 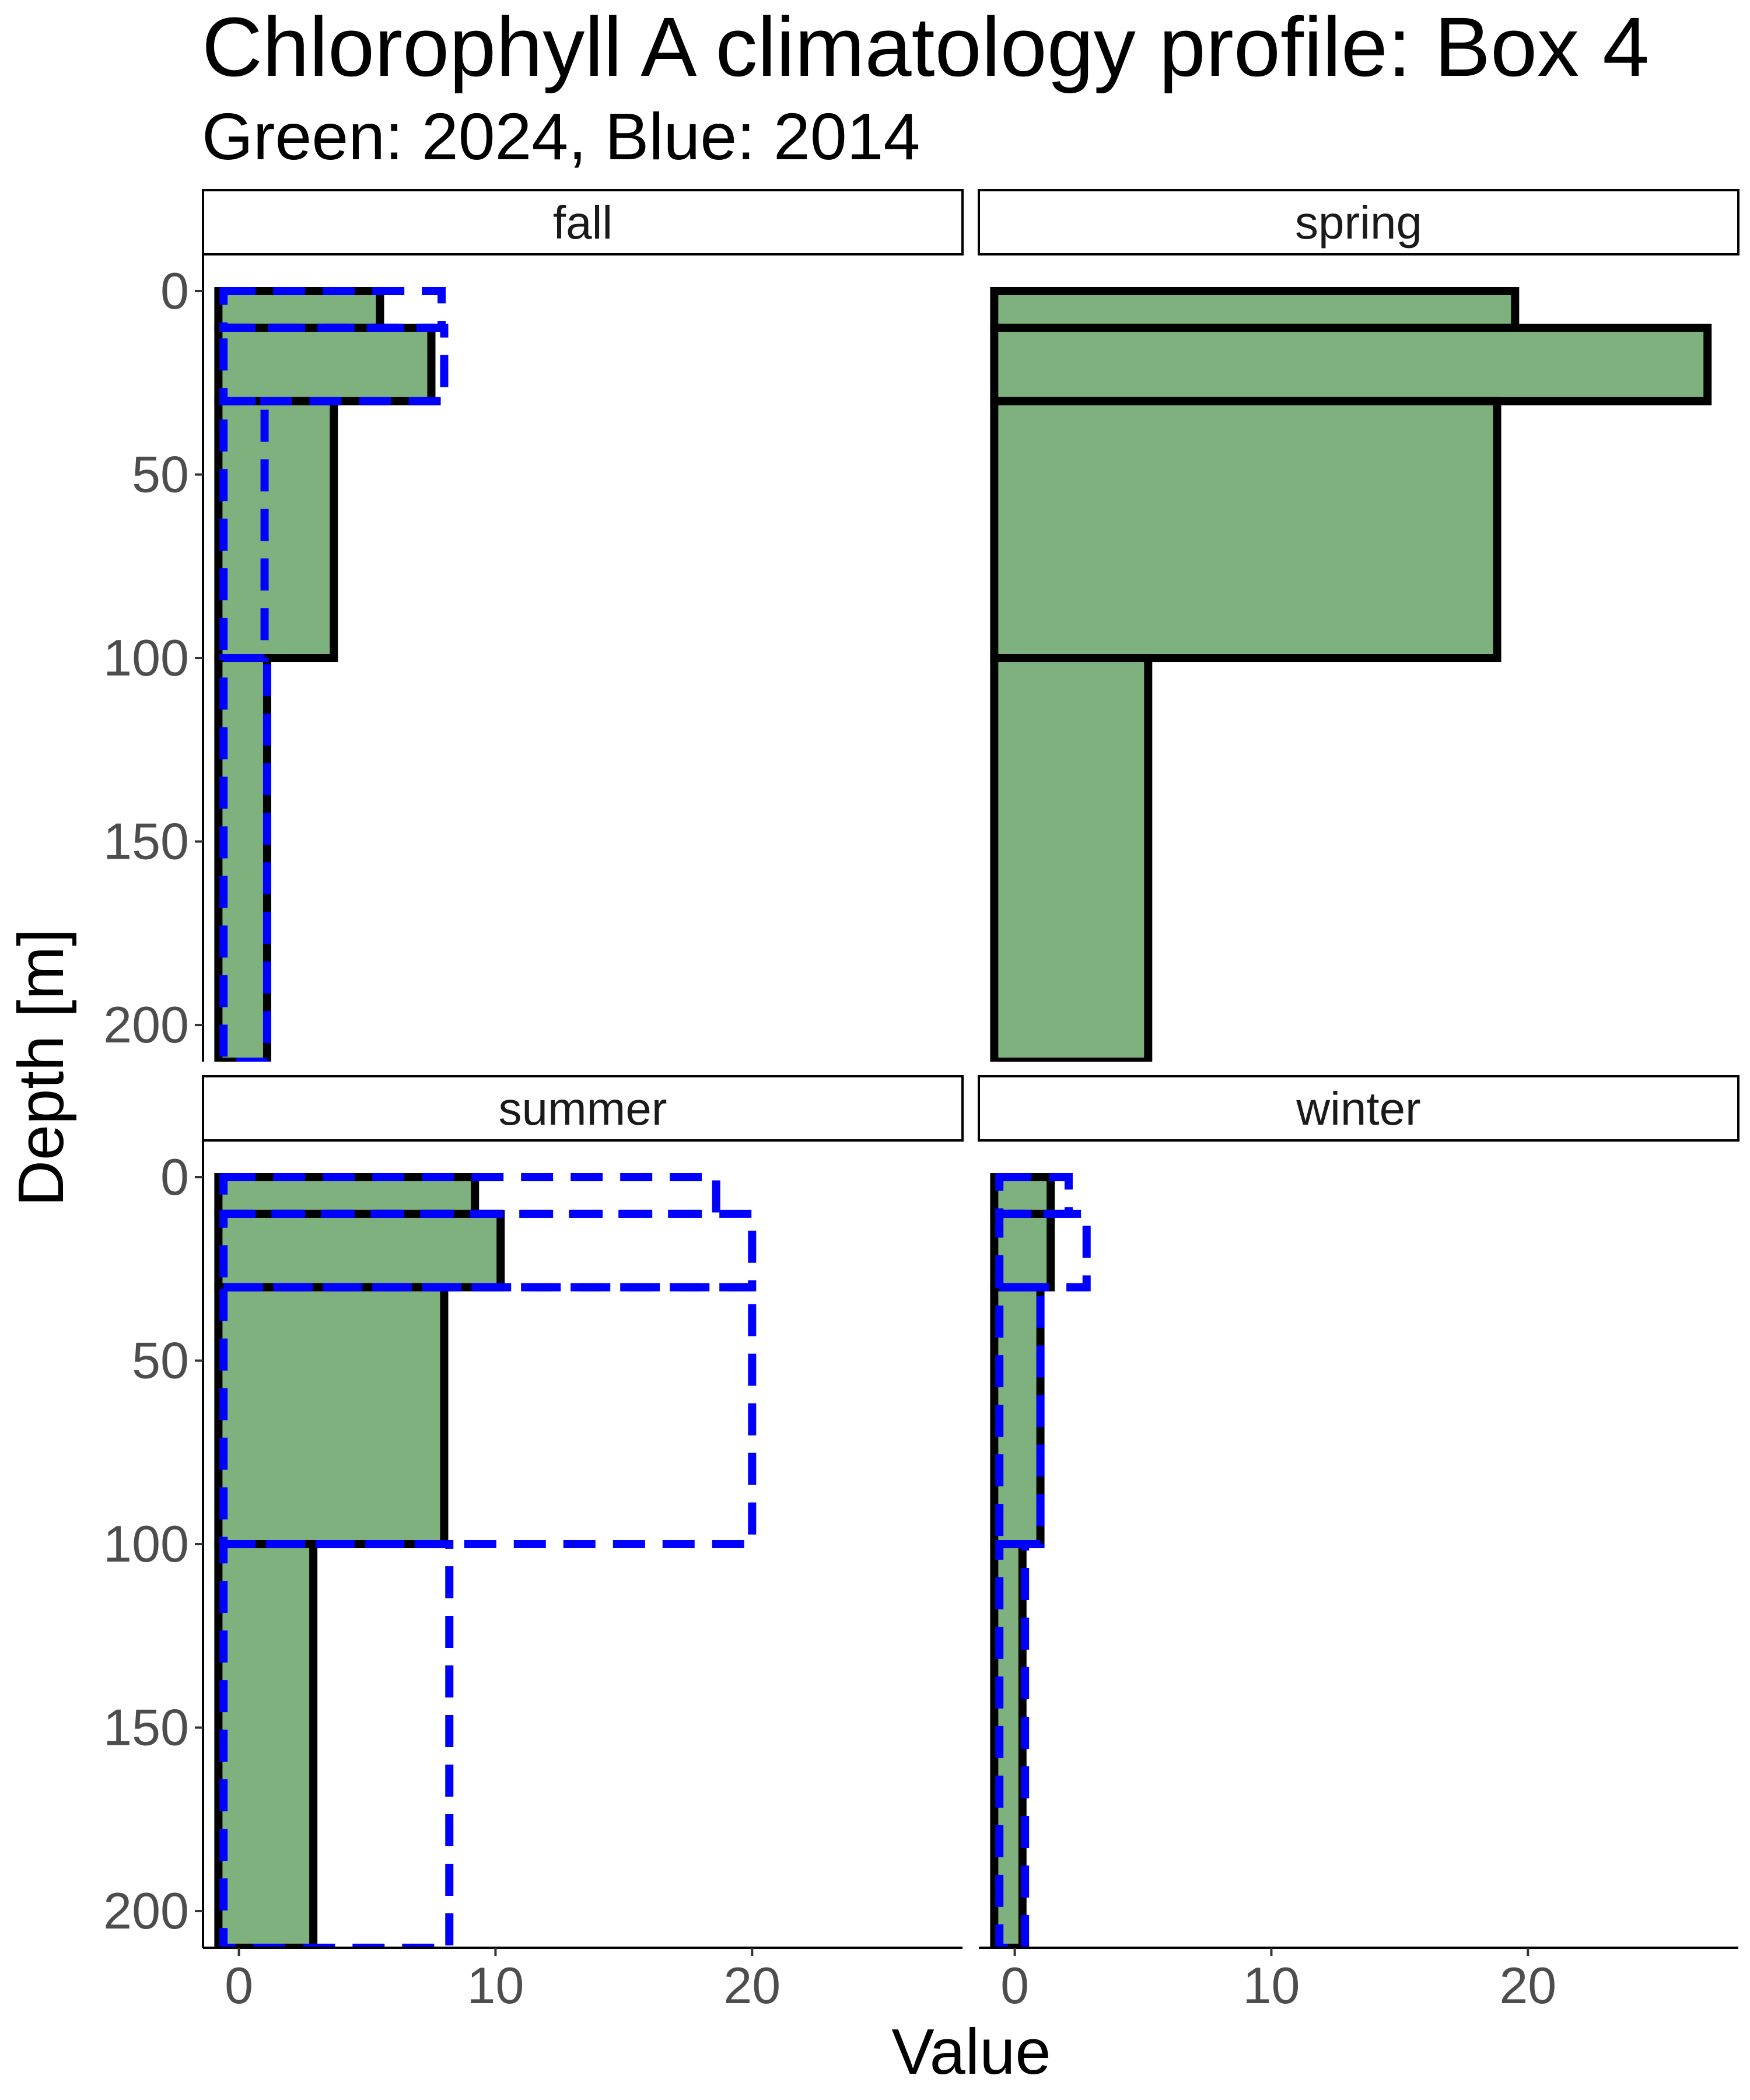 What do you see at coordinates (41, 1068) in the screenshot?
I see `y-axis-title: Depth [m]` at bounding box center [41, 1068].